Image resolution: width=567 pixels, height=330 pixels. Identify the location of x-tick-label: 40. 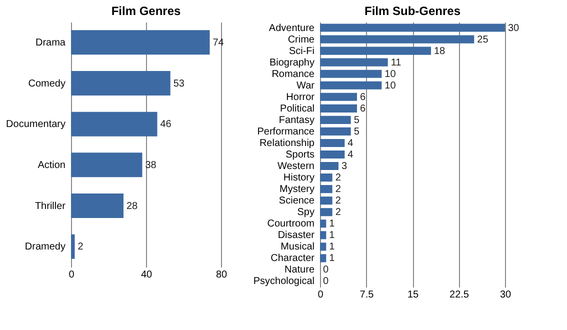
(146, 275).